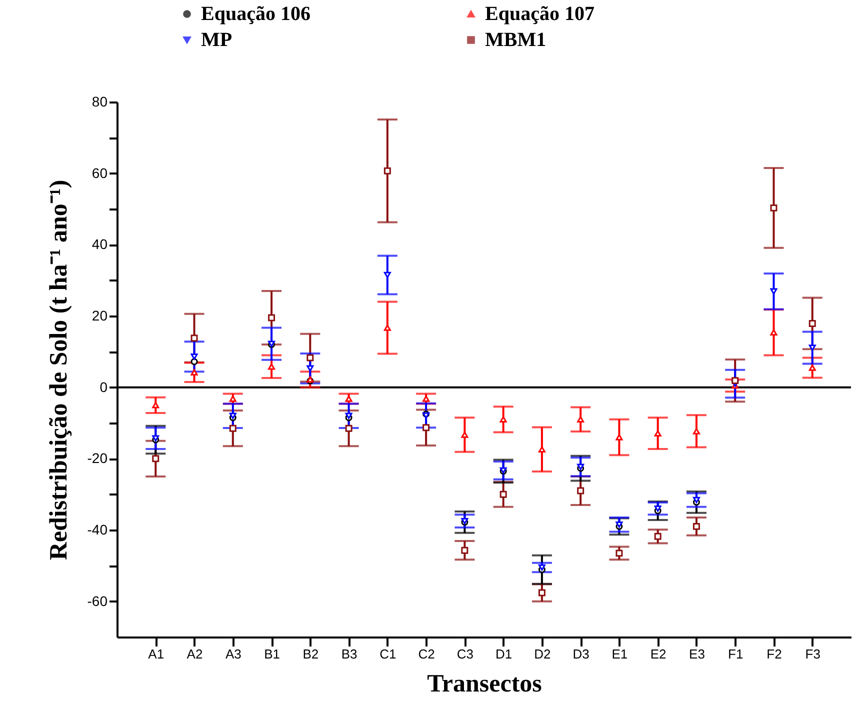 The height and width of the screenshot is (710, 863). Describe the element at coordinates (216, 40) in the screenshot. I see `legend-label: MP` at that location.